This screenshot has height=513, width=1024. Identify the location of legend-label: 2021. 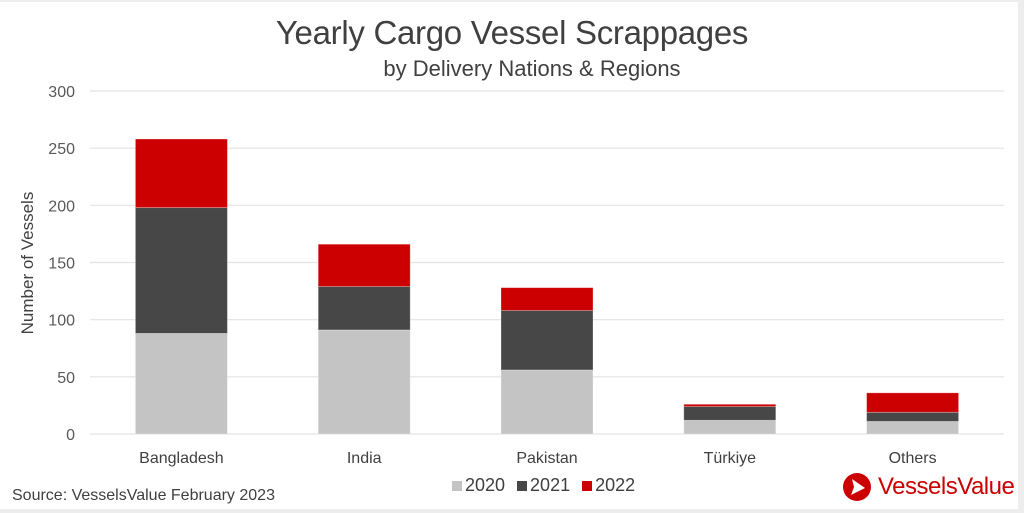
(550, 485).